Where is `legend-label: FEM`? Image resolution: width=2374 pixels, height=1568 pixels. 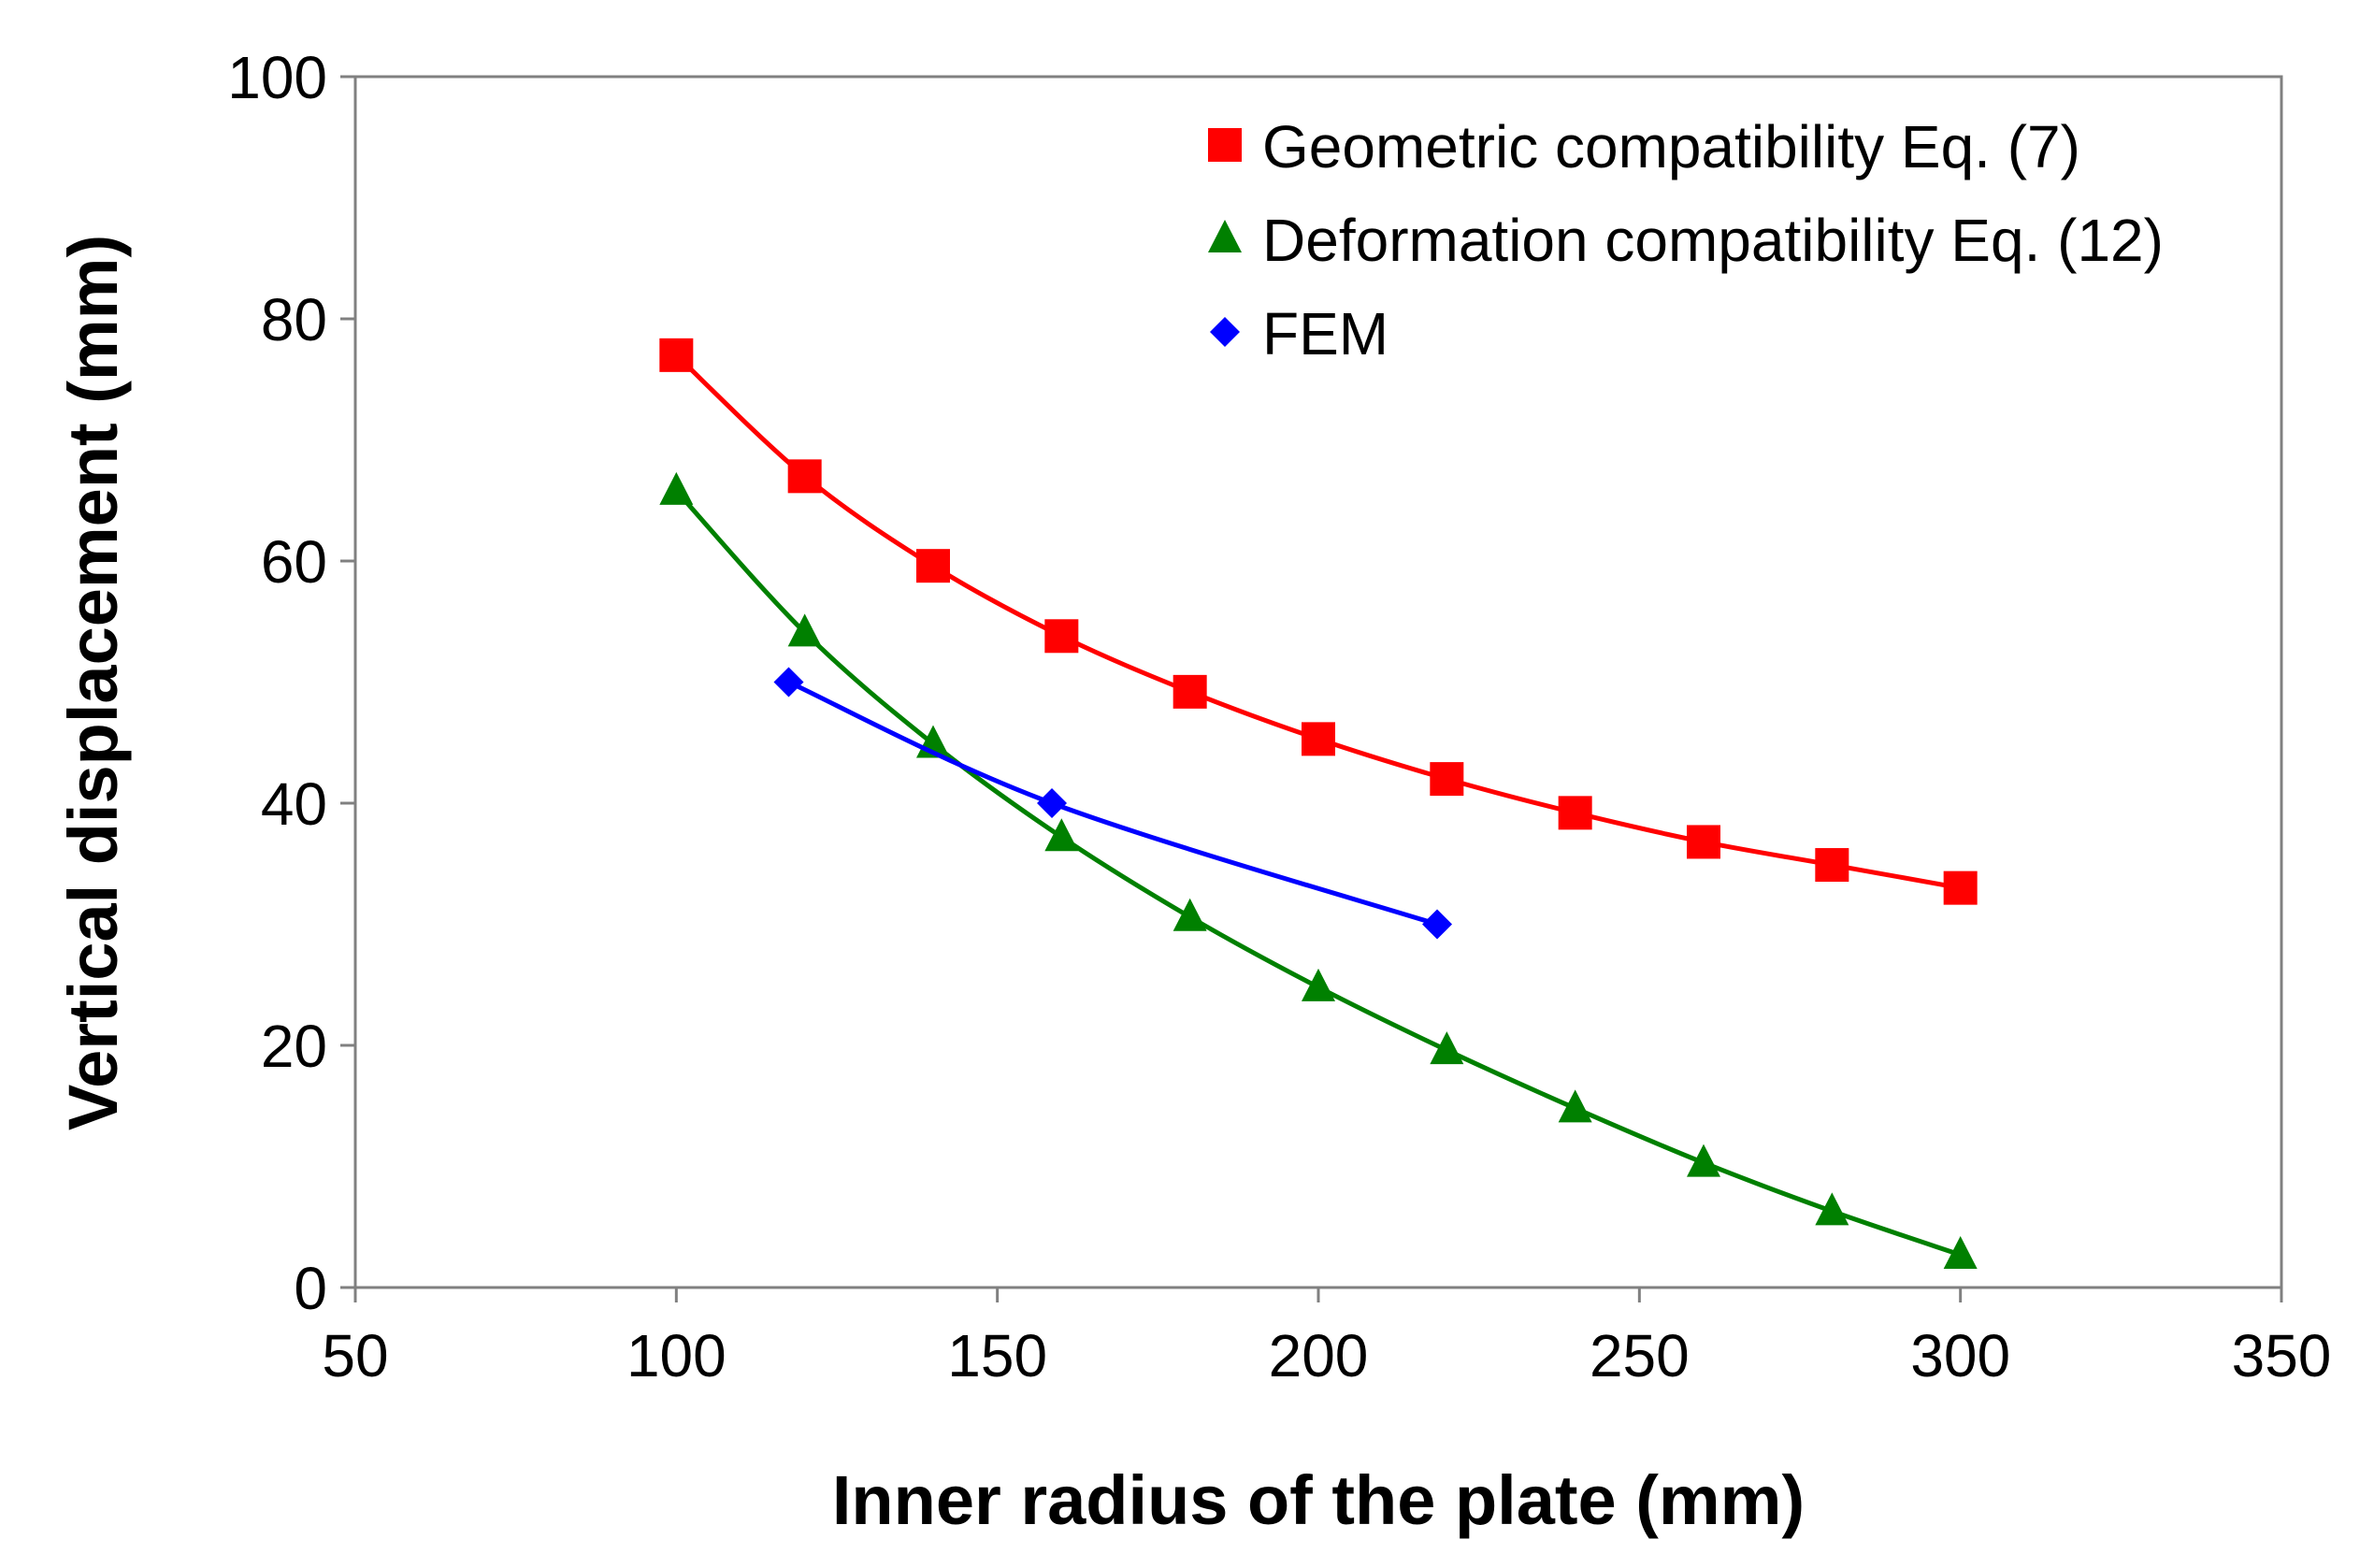
legend-label: FEM is located at coordinates (1325, 334).